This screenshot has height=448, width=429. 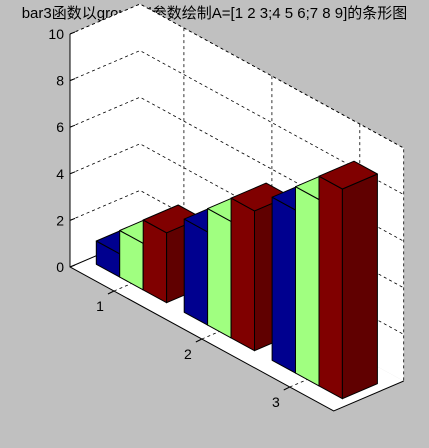 I want to click on z-tick-label: 8, so click(x=60, y=81).